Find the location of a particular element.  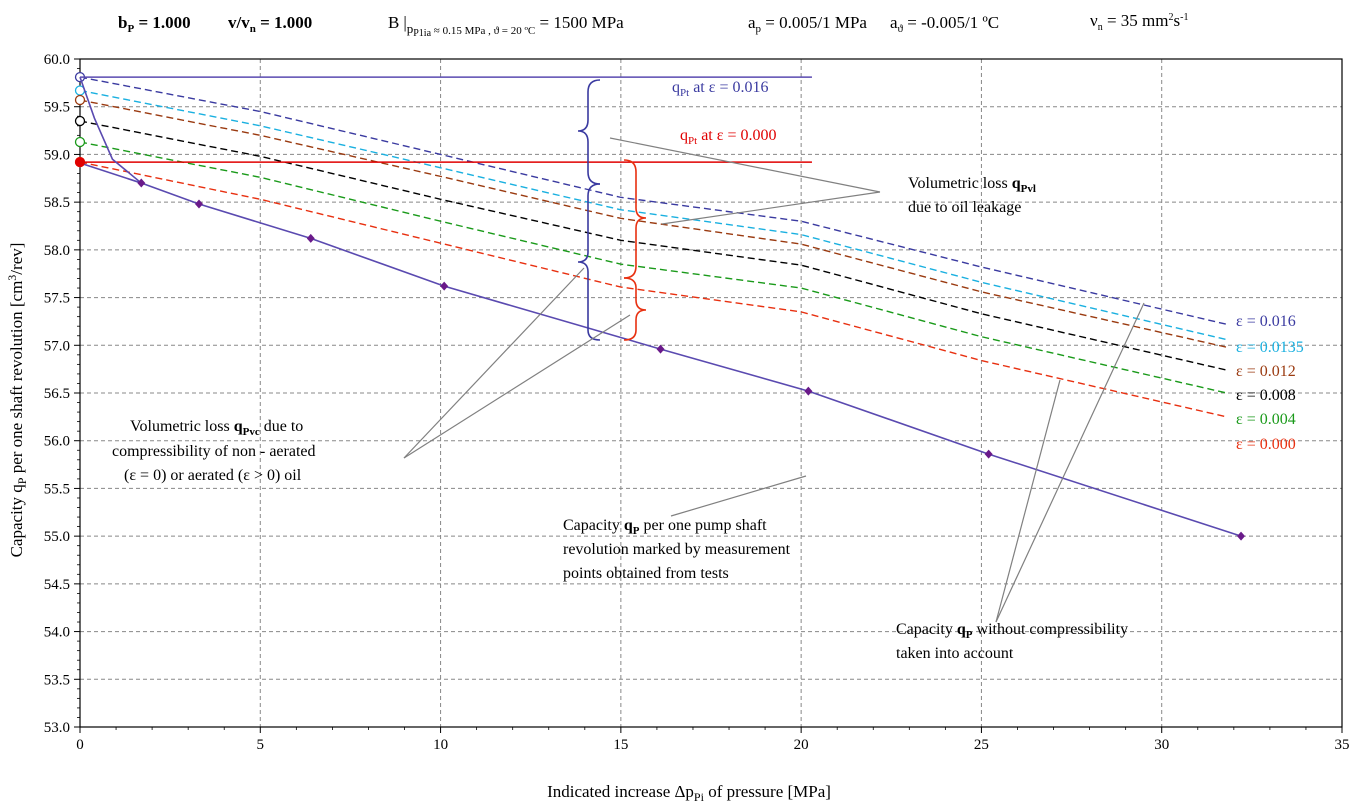

annotation-measured-line2: revolution marked by measurement is located at coordinates (677, 549).